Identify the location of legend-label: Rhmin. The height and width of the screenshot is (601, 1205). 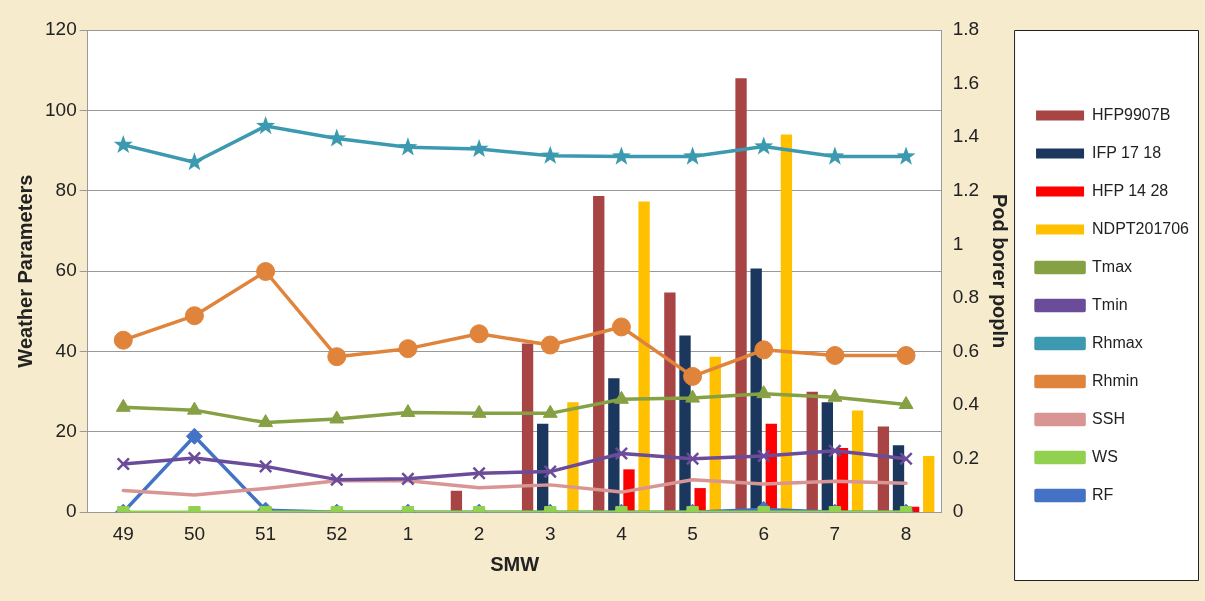
(1115, 380).